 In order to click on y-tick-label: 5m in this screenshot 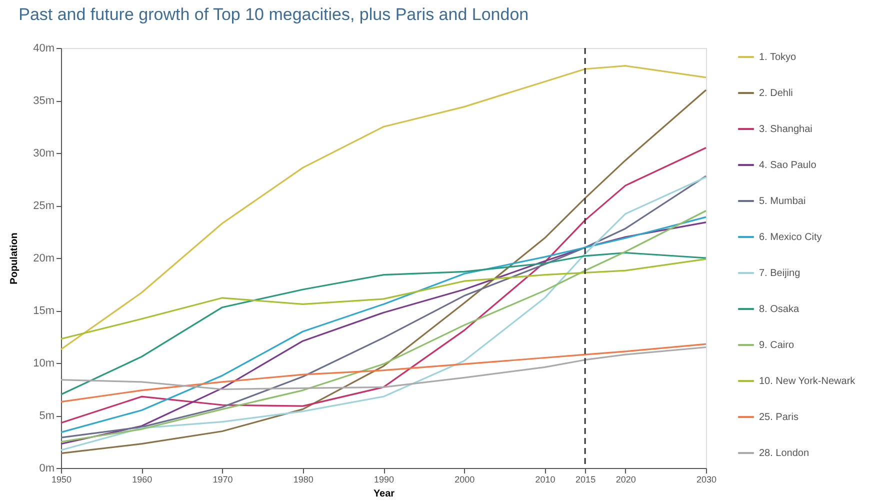, I will do `click(46, 416)`.